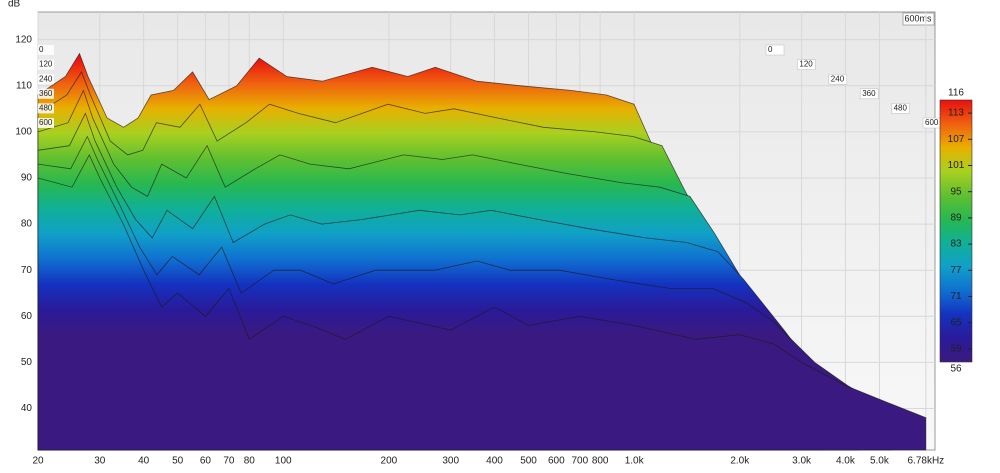 The height and width of the screenshot is (473, 1000). Describe the element at coordinates (528, 461) in the screenshot. I see `x-tick-label: 500` at that location.